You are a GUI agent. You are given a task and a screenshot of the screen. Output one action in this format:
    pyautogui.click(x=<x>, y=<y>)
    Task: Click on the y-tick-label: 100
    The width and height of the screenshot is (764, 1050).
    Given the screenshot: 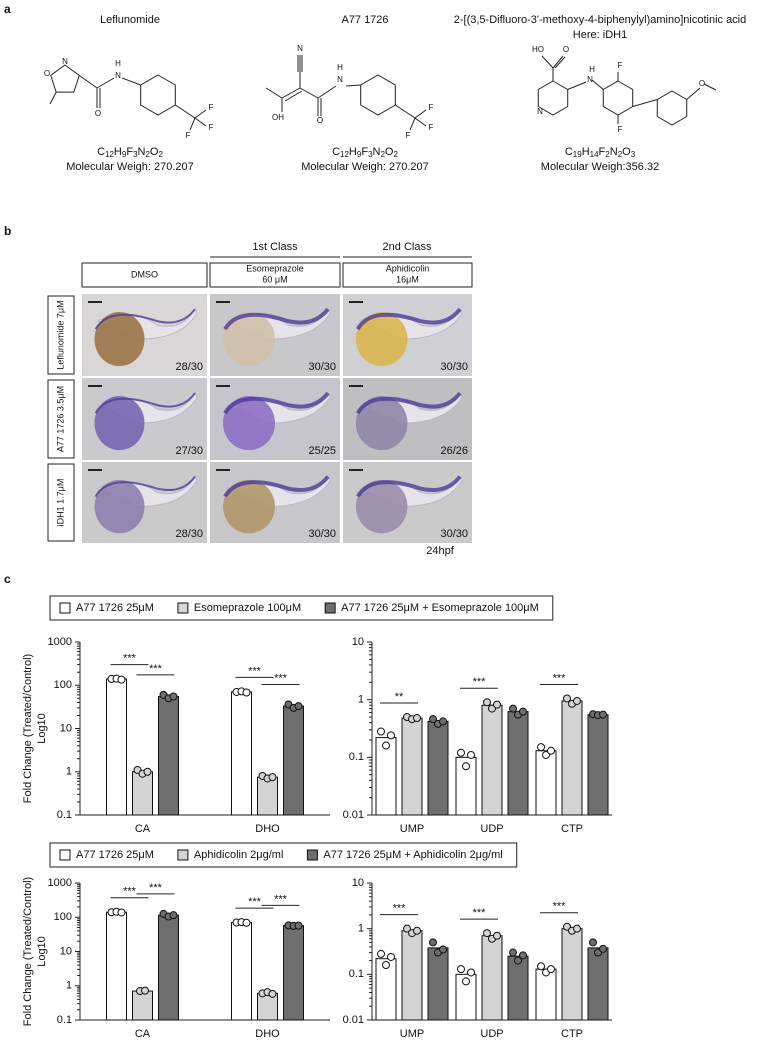 What is the action you would take?
    pyautogui.click(x=63, y=917)
    